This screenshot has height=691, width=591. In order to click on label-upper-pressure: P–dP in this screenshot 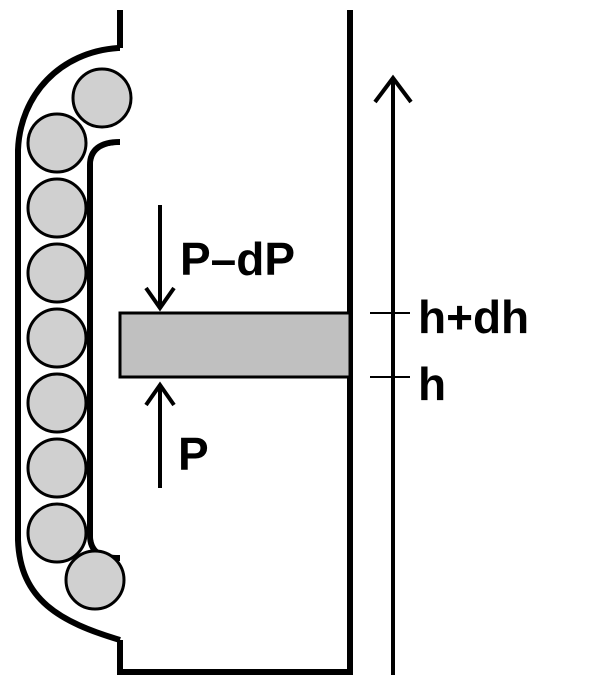, I will do `click(237, 259)`.